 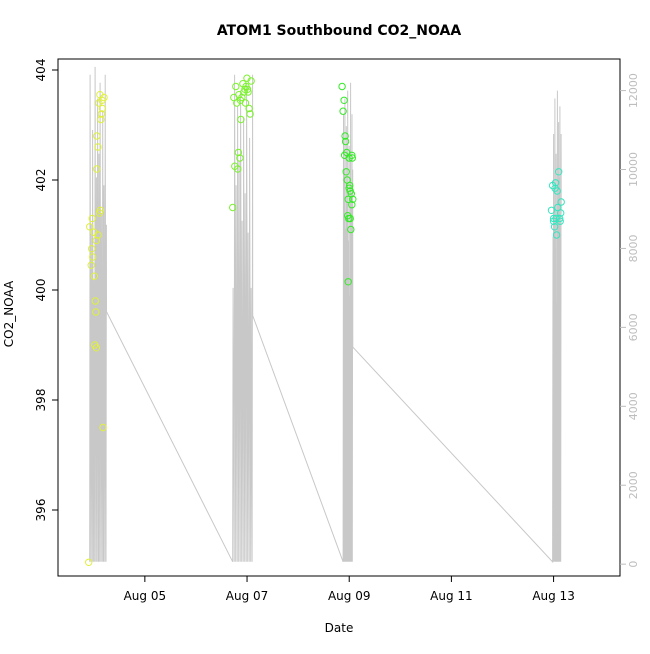 I want to click on y-tick-label: 404, so click(x=41, y=70).